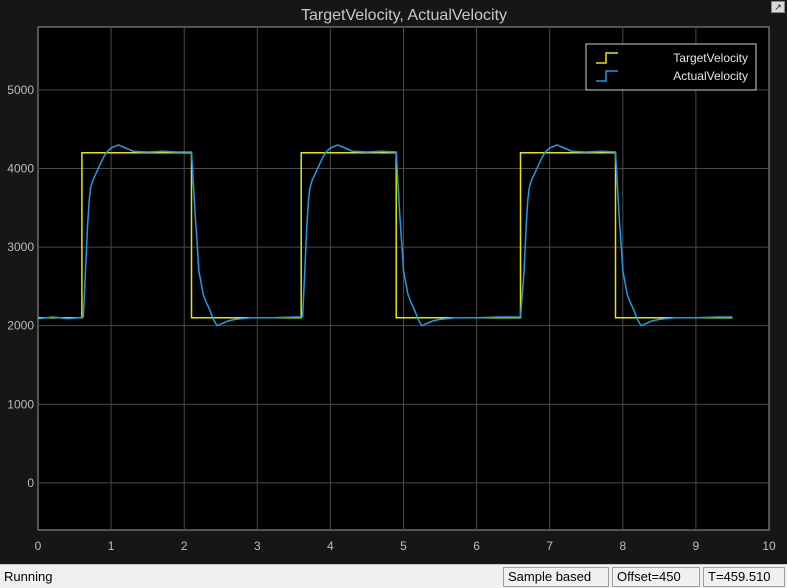 The height and width of the screenshot is (588, 787). I want to click on x-tick-label: 5, so click(403, 546).